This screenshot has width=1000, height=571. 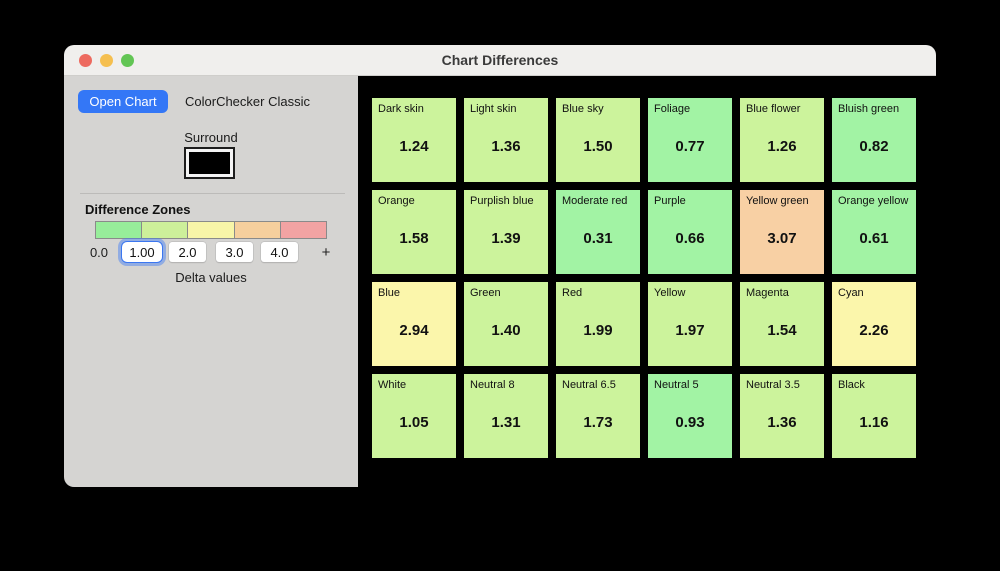 I want to click on zone-color-bar, so click(x=211, y=230).